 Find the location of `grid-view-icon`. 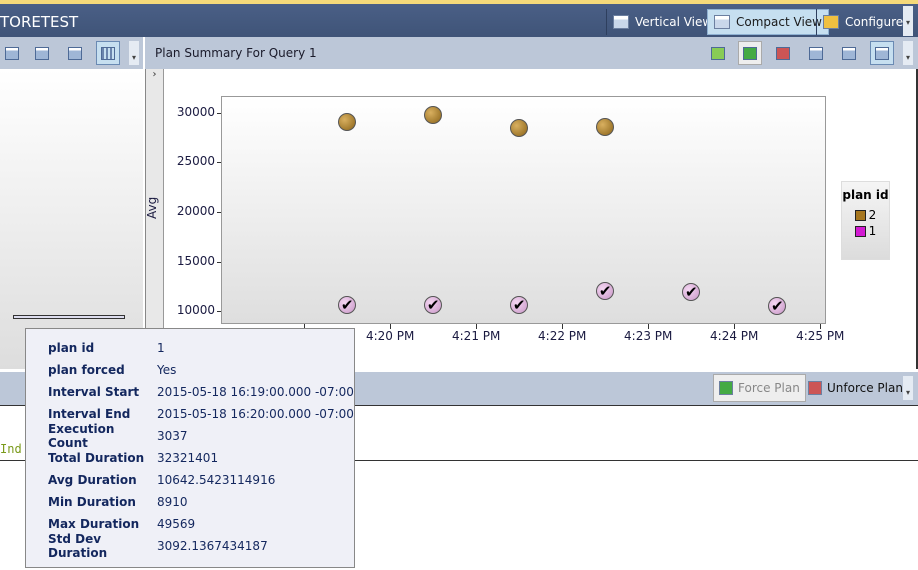

grid-view-icon is located at coordinates (849, 53).